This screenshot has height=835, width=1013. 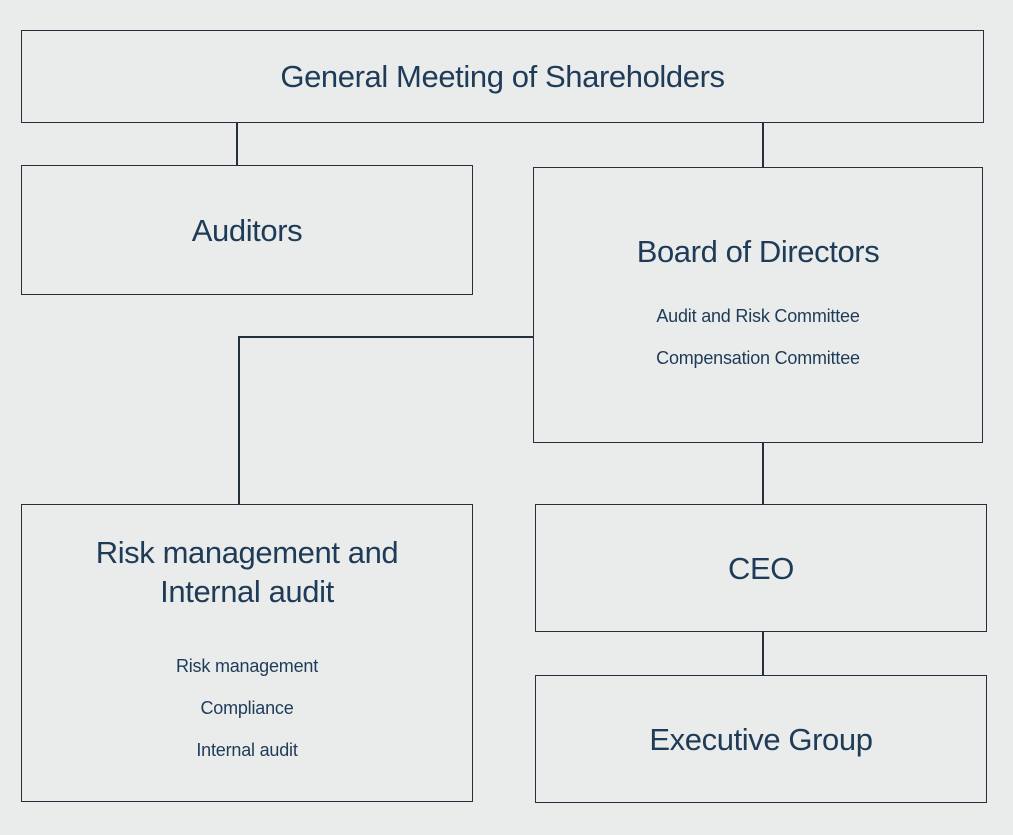 I want to click on ceo-title: CEO, so click(x=761, y=568).